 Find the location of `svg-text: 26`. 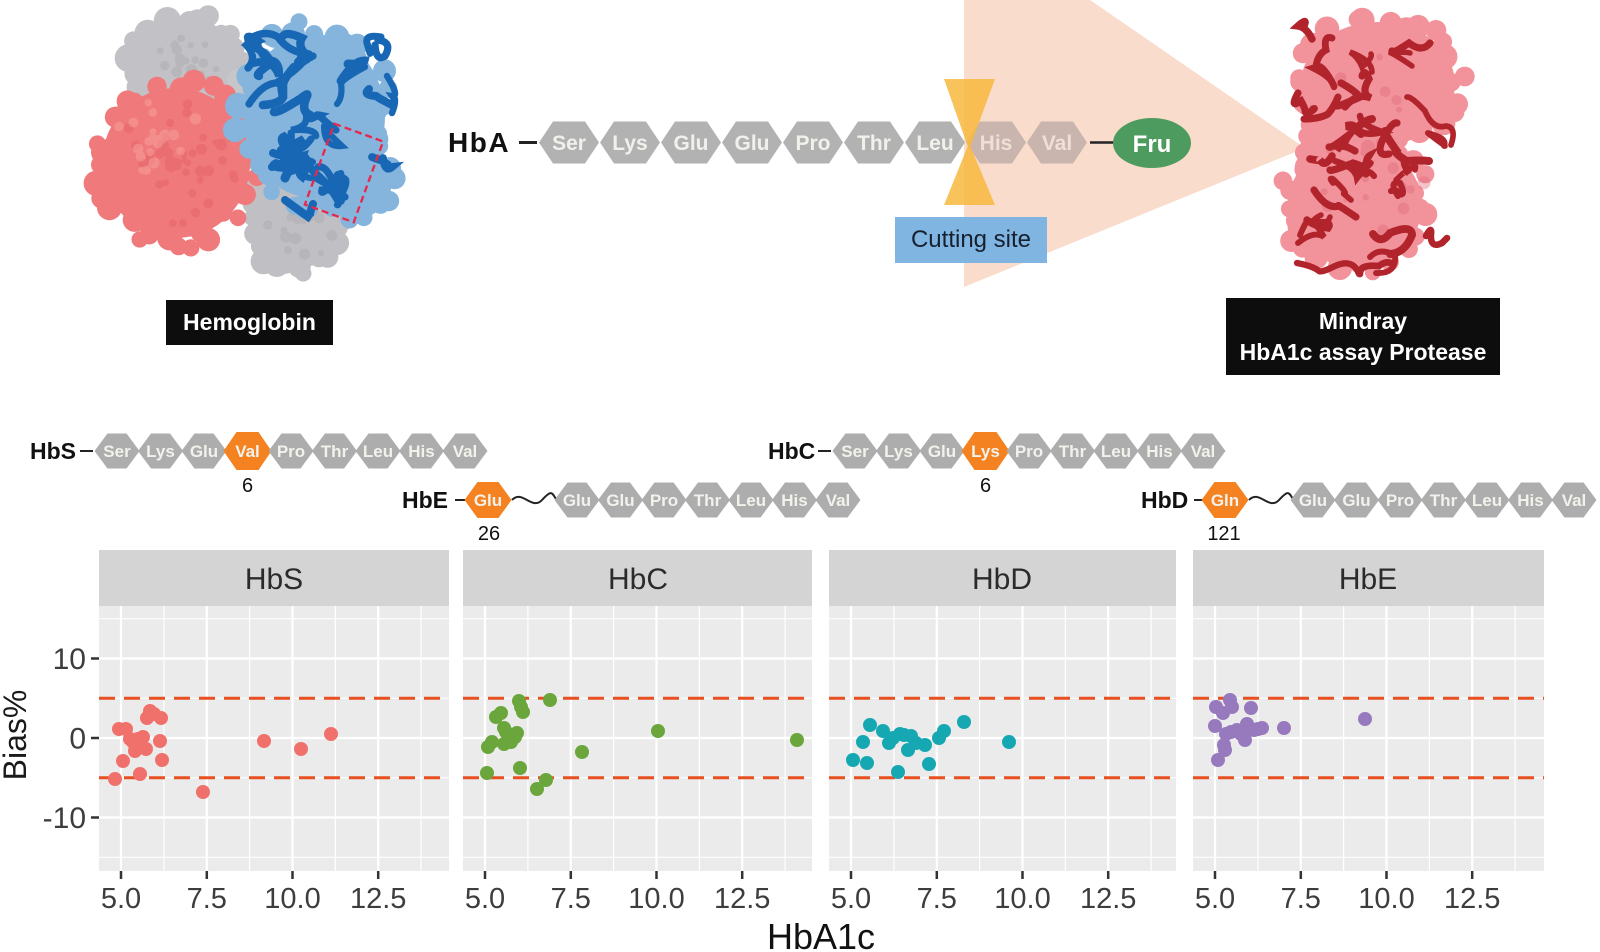

svg-text: 26 is located at coordinates (489, 534).